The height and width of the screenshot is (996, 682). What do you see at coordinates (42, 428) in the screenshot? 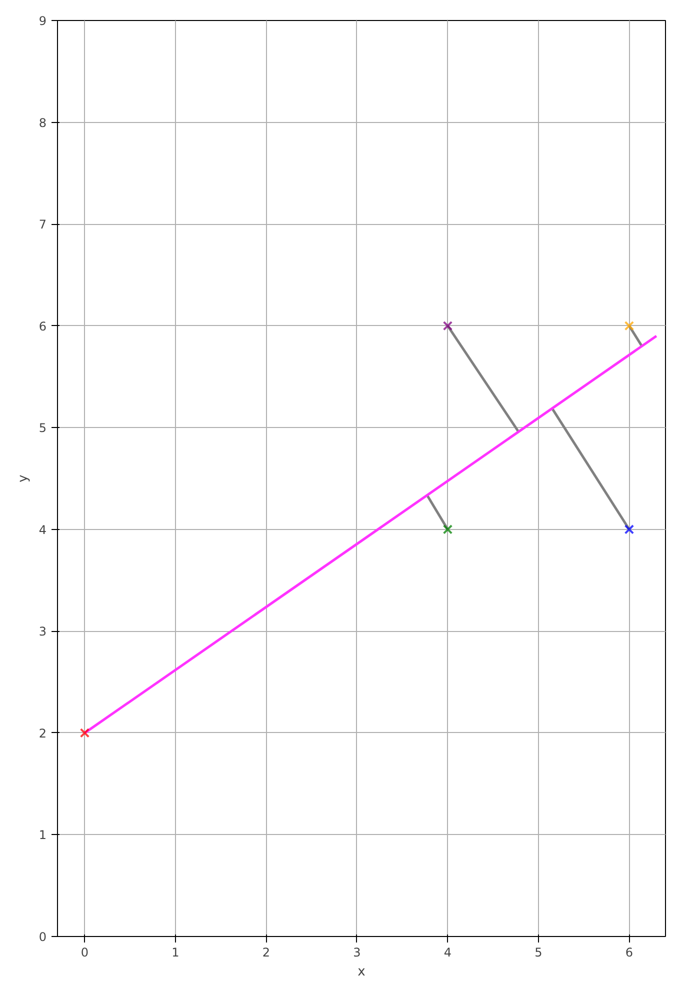
I see `y-tick-label: 5` at bounding box center [42, 428].